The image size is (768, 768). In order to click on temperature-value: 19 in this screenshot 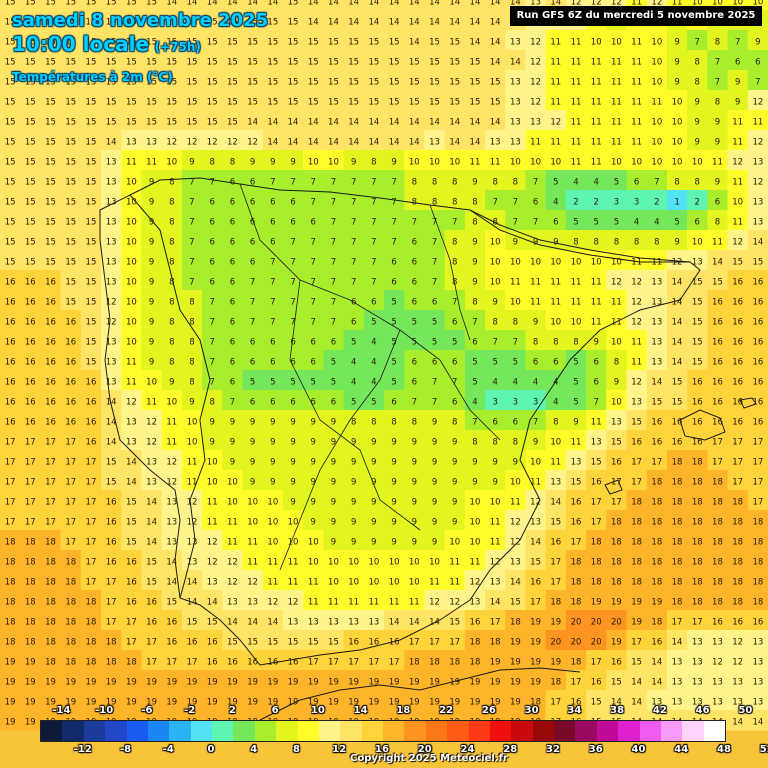, I will do `click(171, 683)`.